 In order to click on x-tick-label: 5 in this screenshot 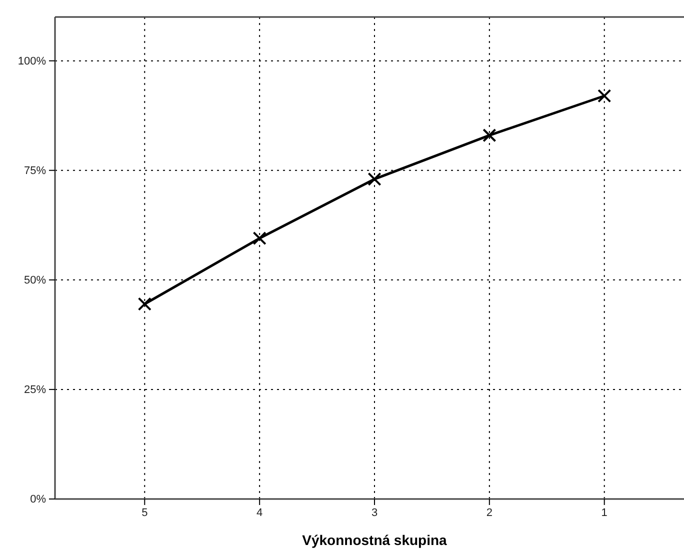, I will do `click(145, 512)`.